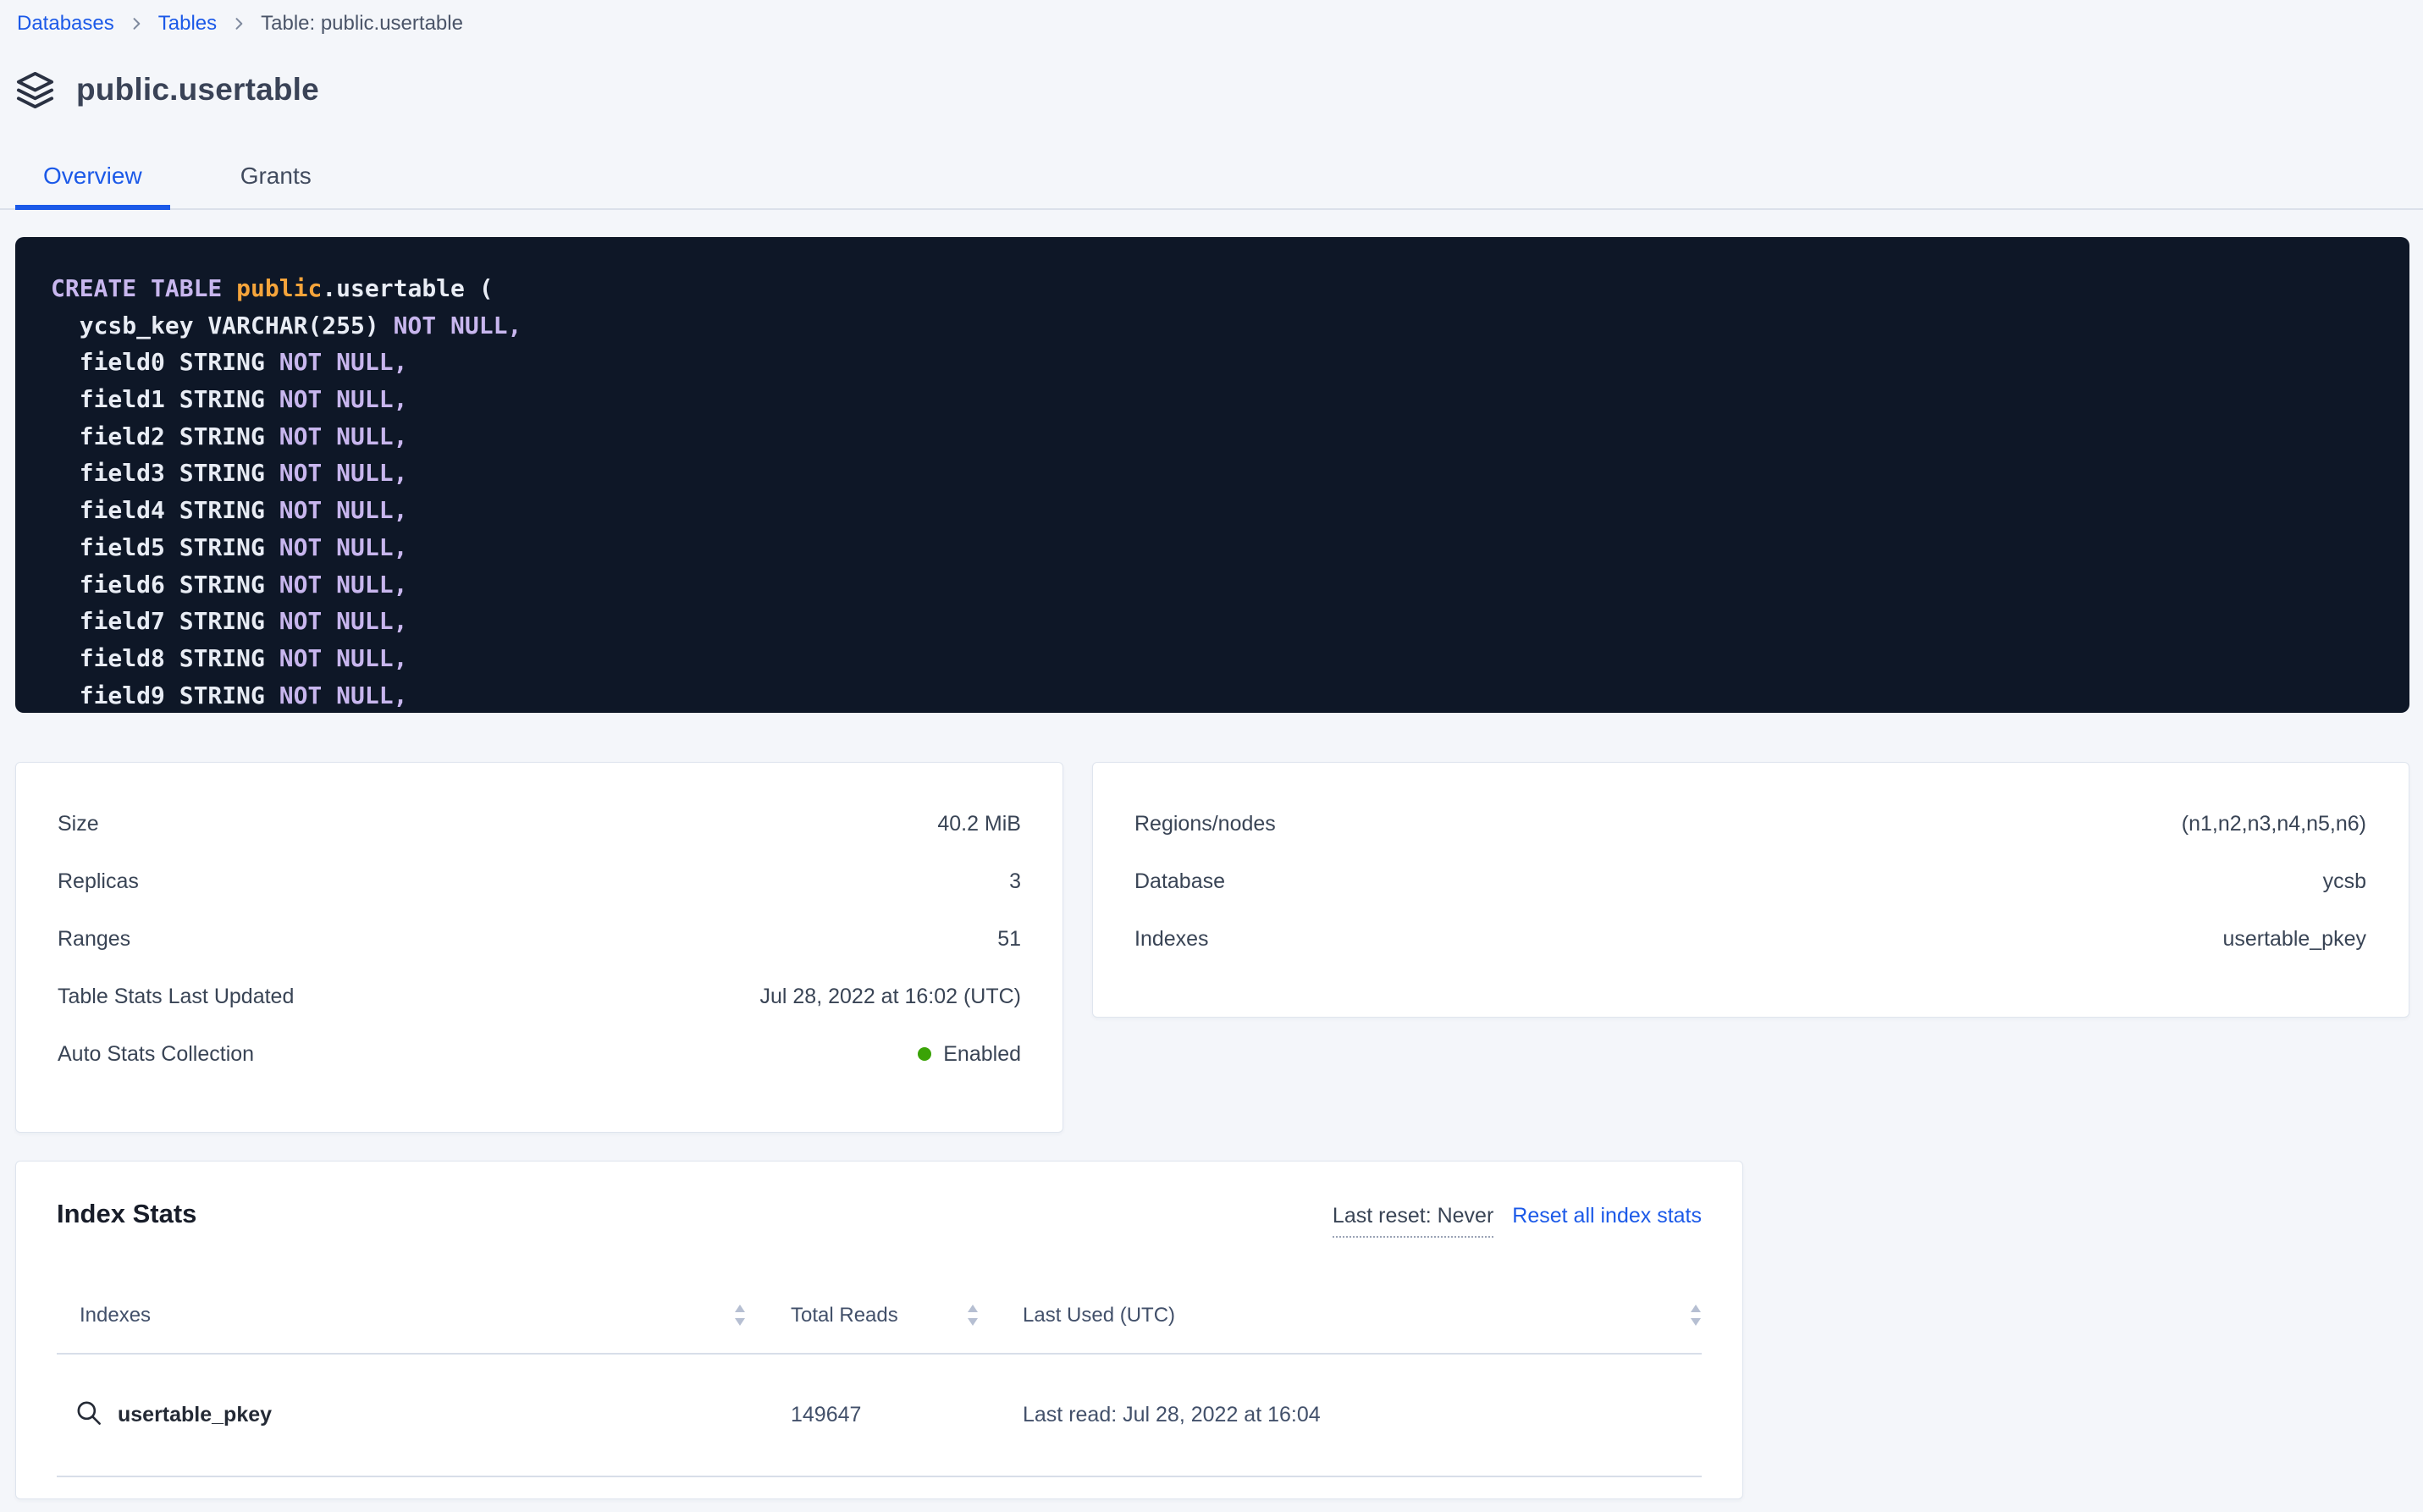 The height and width of the screenshot is (1512, 2423). What do you see at coordinates (1205, 823) in the screenshot?
I see `stat-label: Regions/nodes` at bounding box center [1205, 823].